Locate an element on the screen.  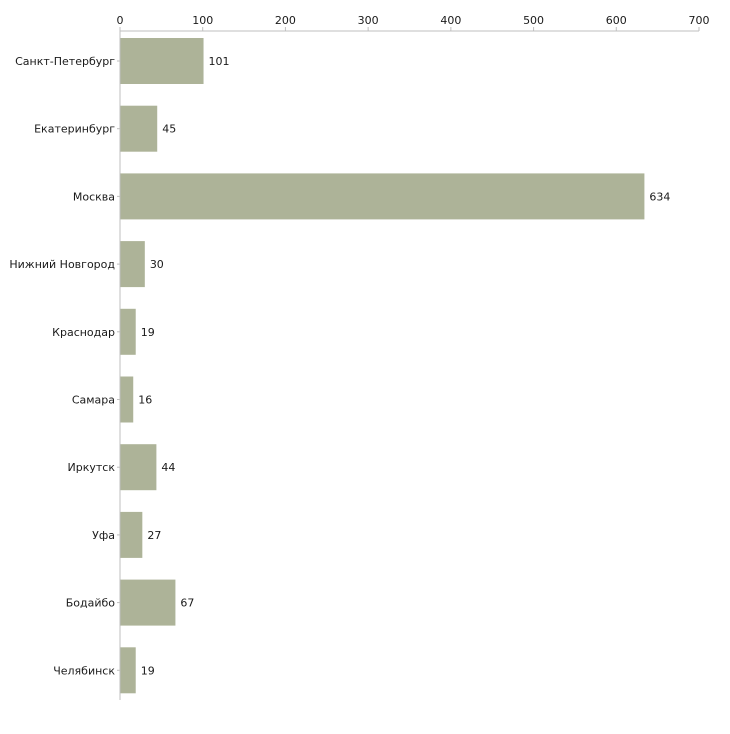
category-label: Нижний Новгород is located at coordinates (62, 264).